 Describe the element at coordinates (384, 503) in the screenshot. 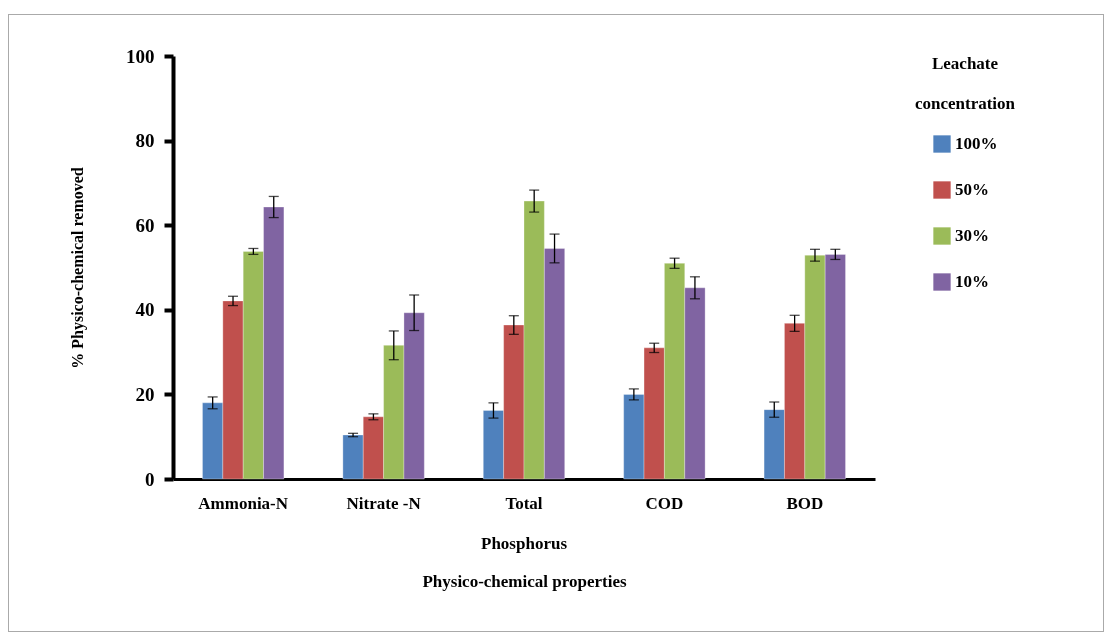

I see `x-tick-label: Nitrate -N` at that location.